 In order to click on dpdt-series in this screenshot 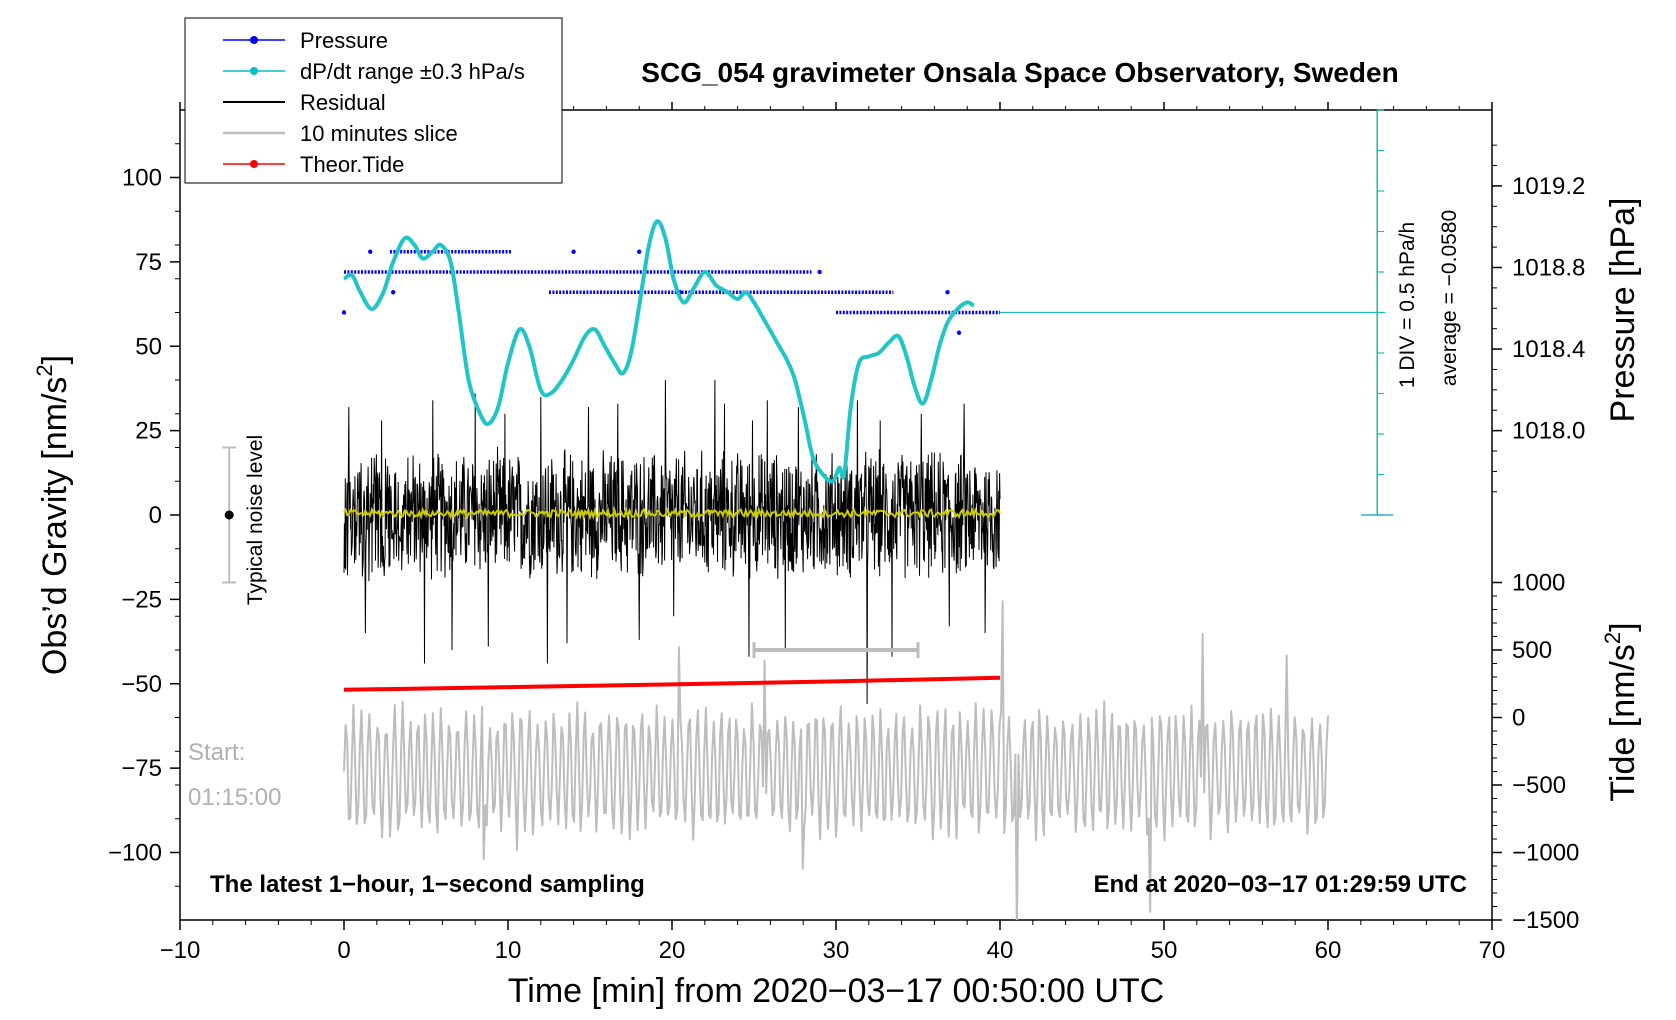, I will do `click(658, 351)`.